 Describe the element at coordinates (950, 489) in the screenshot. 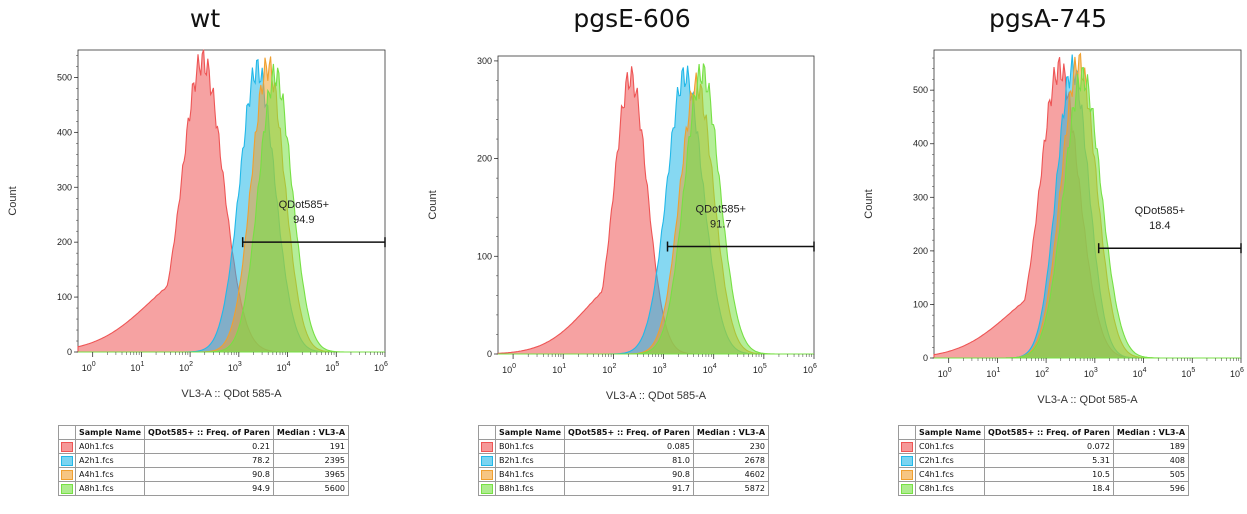

I see `sample-name-cell: C8h1.fcs` at that location.